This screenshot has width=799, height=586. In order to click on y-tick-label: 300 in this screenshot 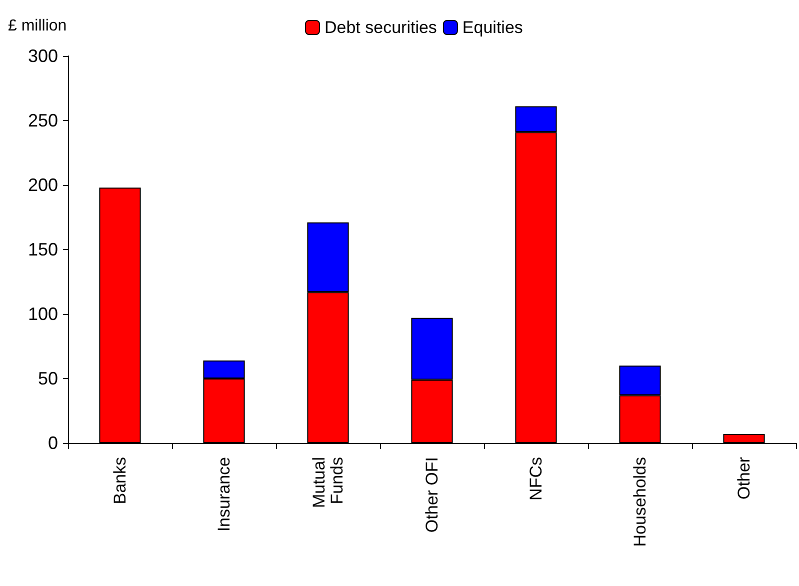, I will do `click(43, 56)`.